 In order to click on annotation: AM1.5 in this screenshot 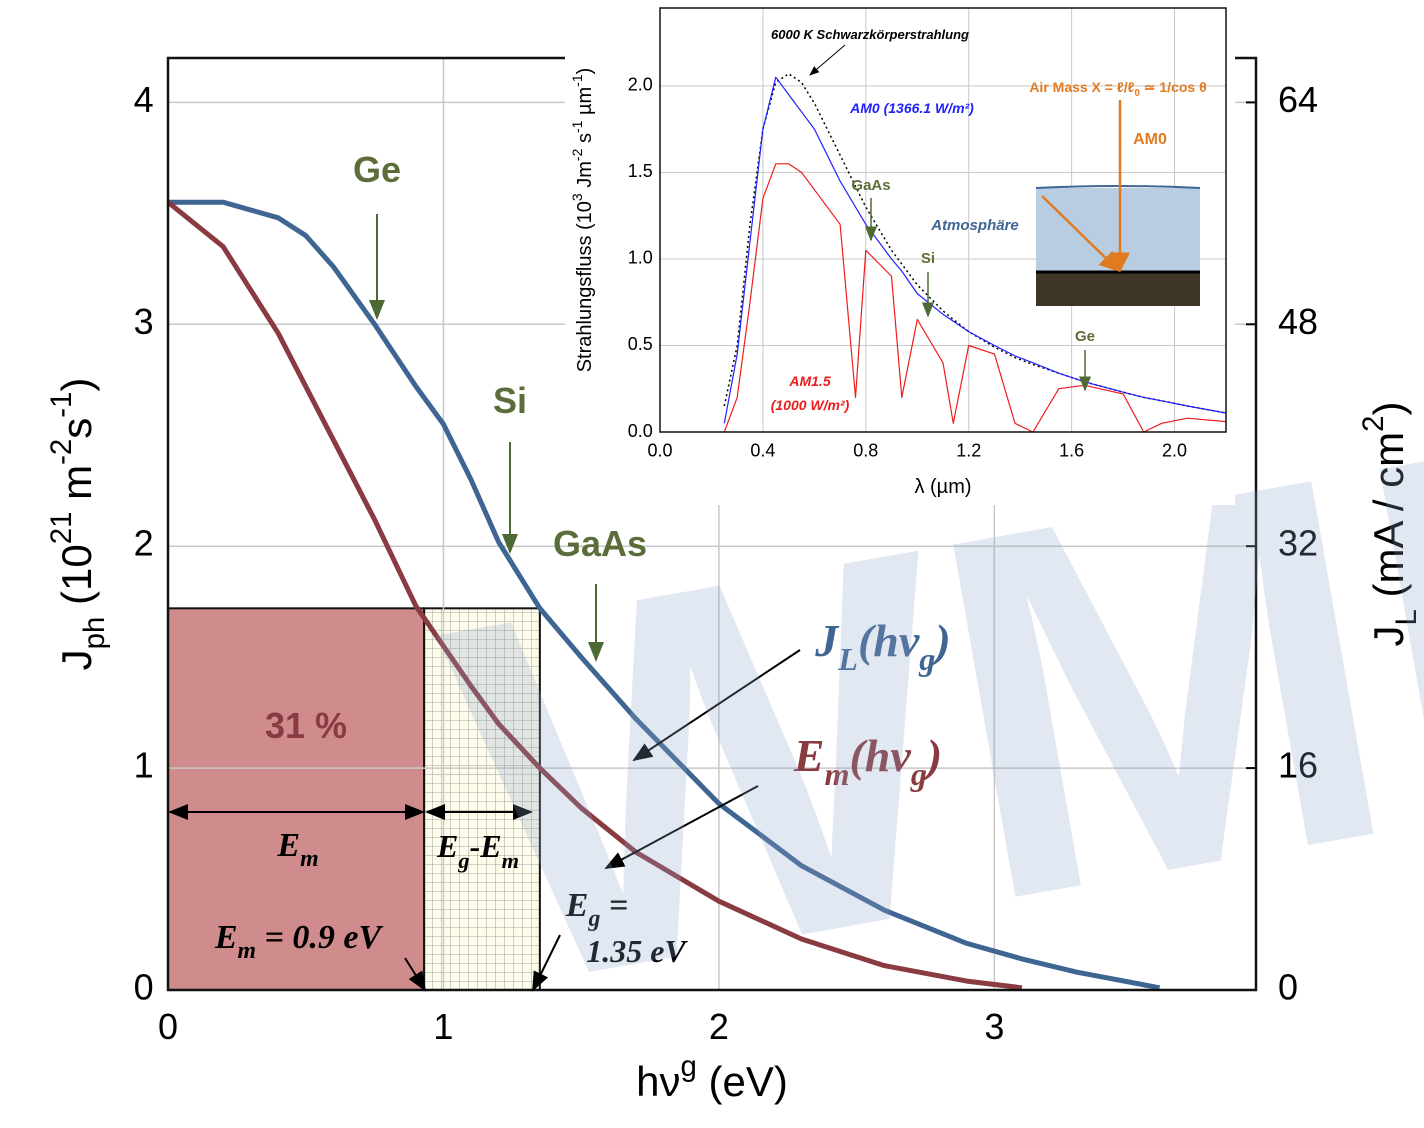, I will do `click(809, 381)`.